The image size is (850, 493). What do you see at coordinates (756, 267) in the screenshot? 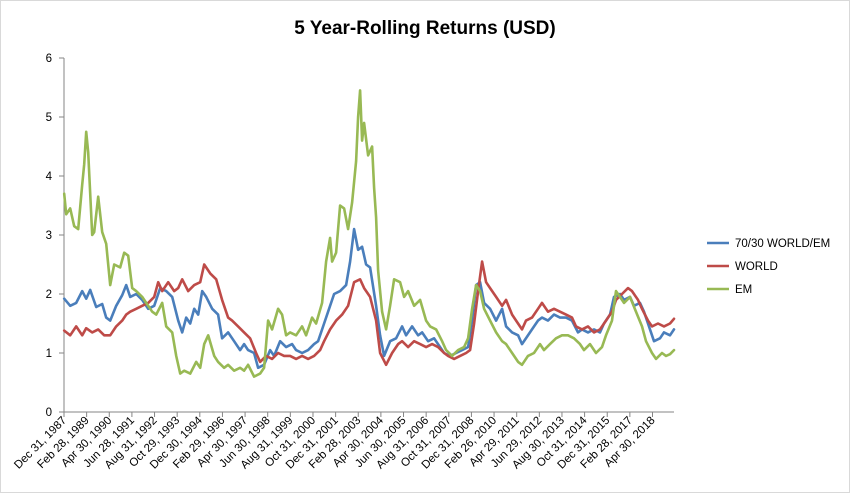
I see `legend-label: WORLD` at bounding box center [756, 267].